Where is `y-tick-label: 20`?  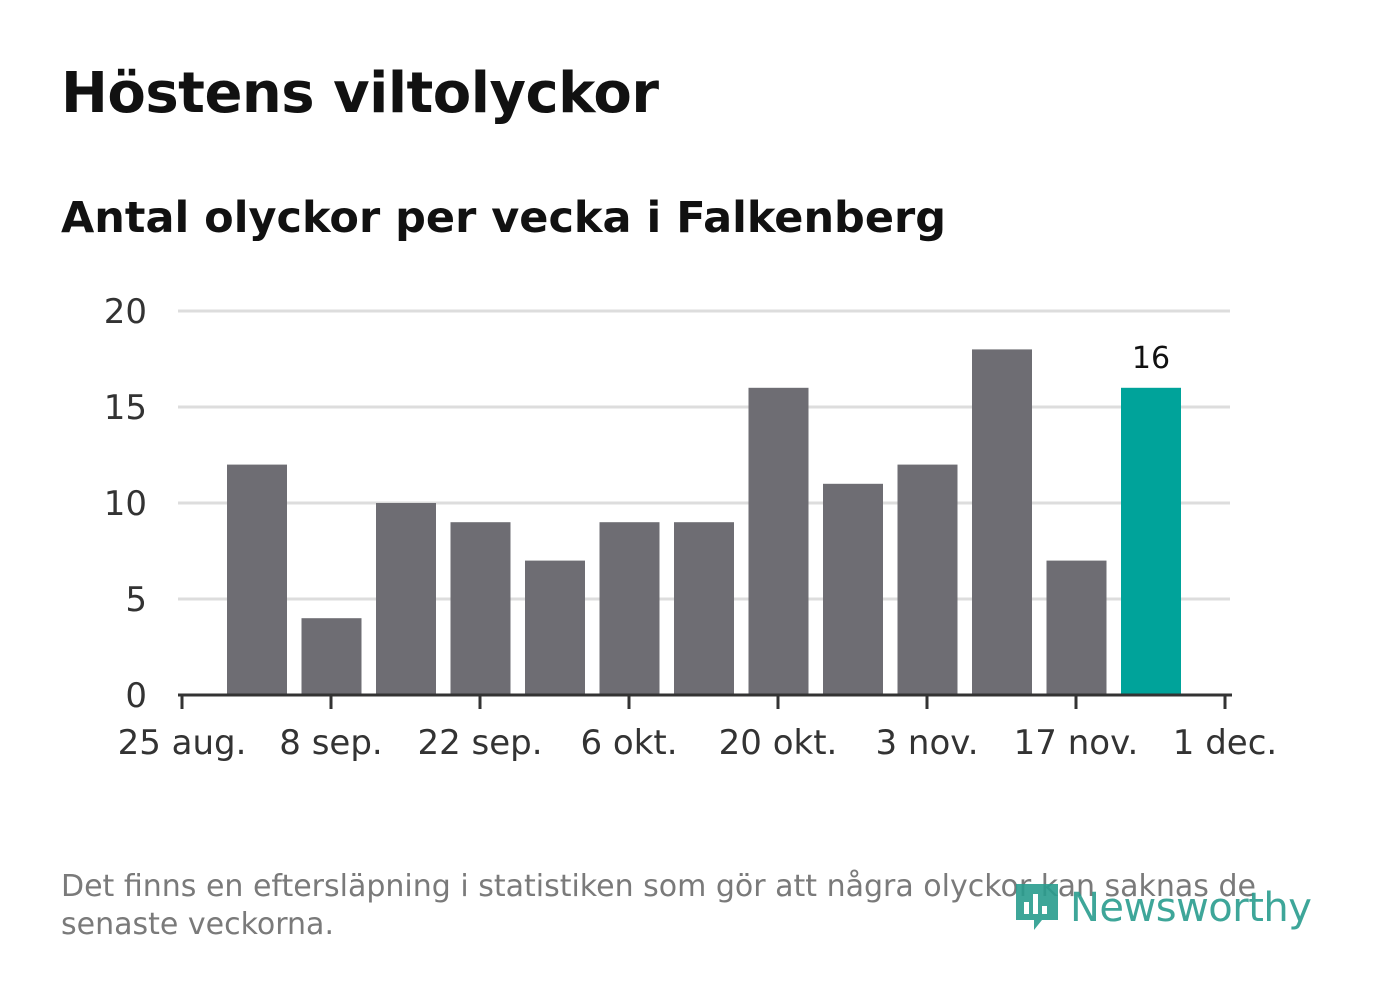 y-tick-label: 20 is located at coordinates (125, 312).